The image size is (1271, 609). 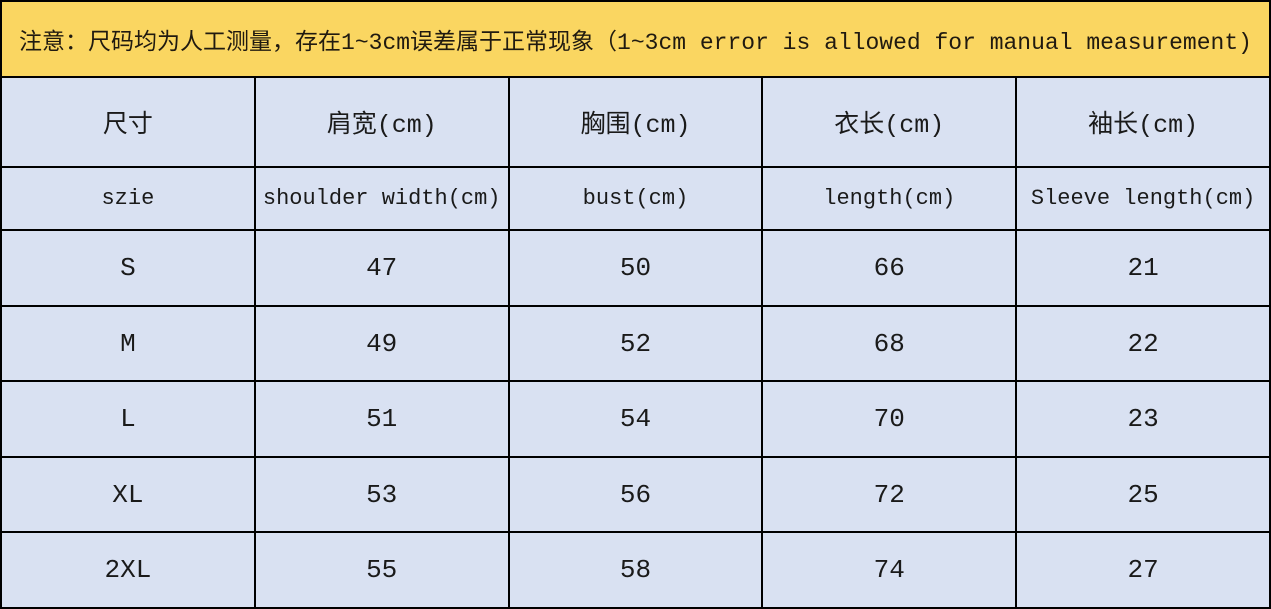 What do you see at coordinates (381, 122) in the screenshot?
I see `header-cn-shoulder: 肩宽(cm)` at bounding box center [381, 122].